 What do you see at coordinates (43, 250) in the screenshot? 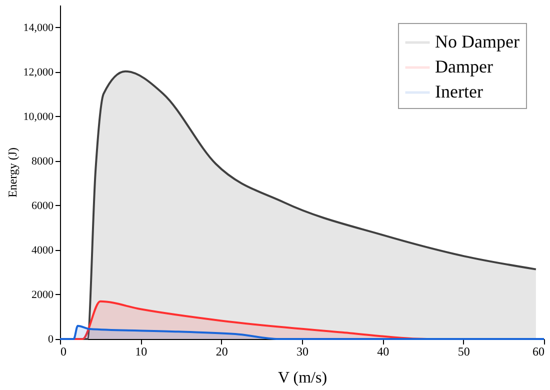
I see `y-tick-label: 4000` at bounding box center [43, 250].